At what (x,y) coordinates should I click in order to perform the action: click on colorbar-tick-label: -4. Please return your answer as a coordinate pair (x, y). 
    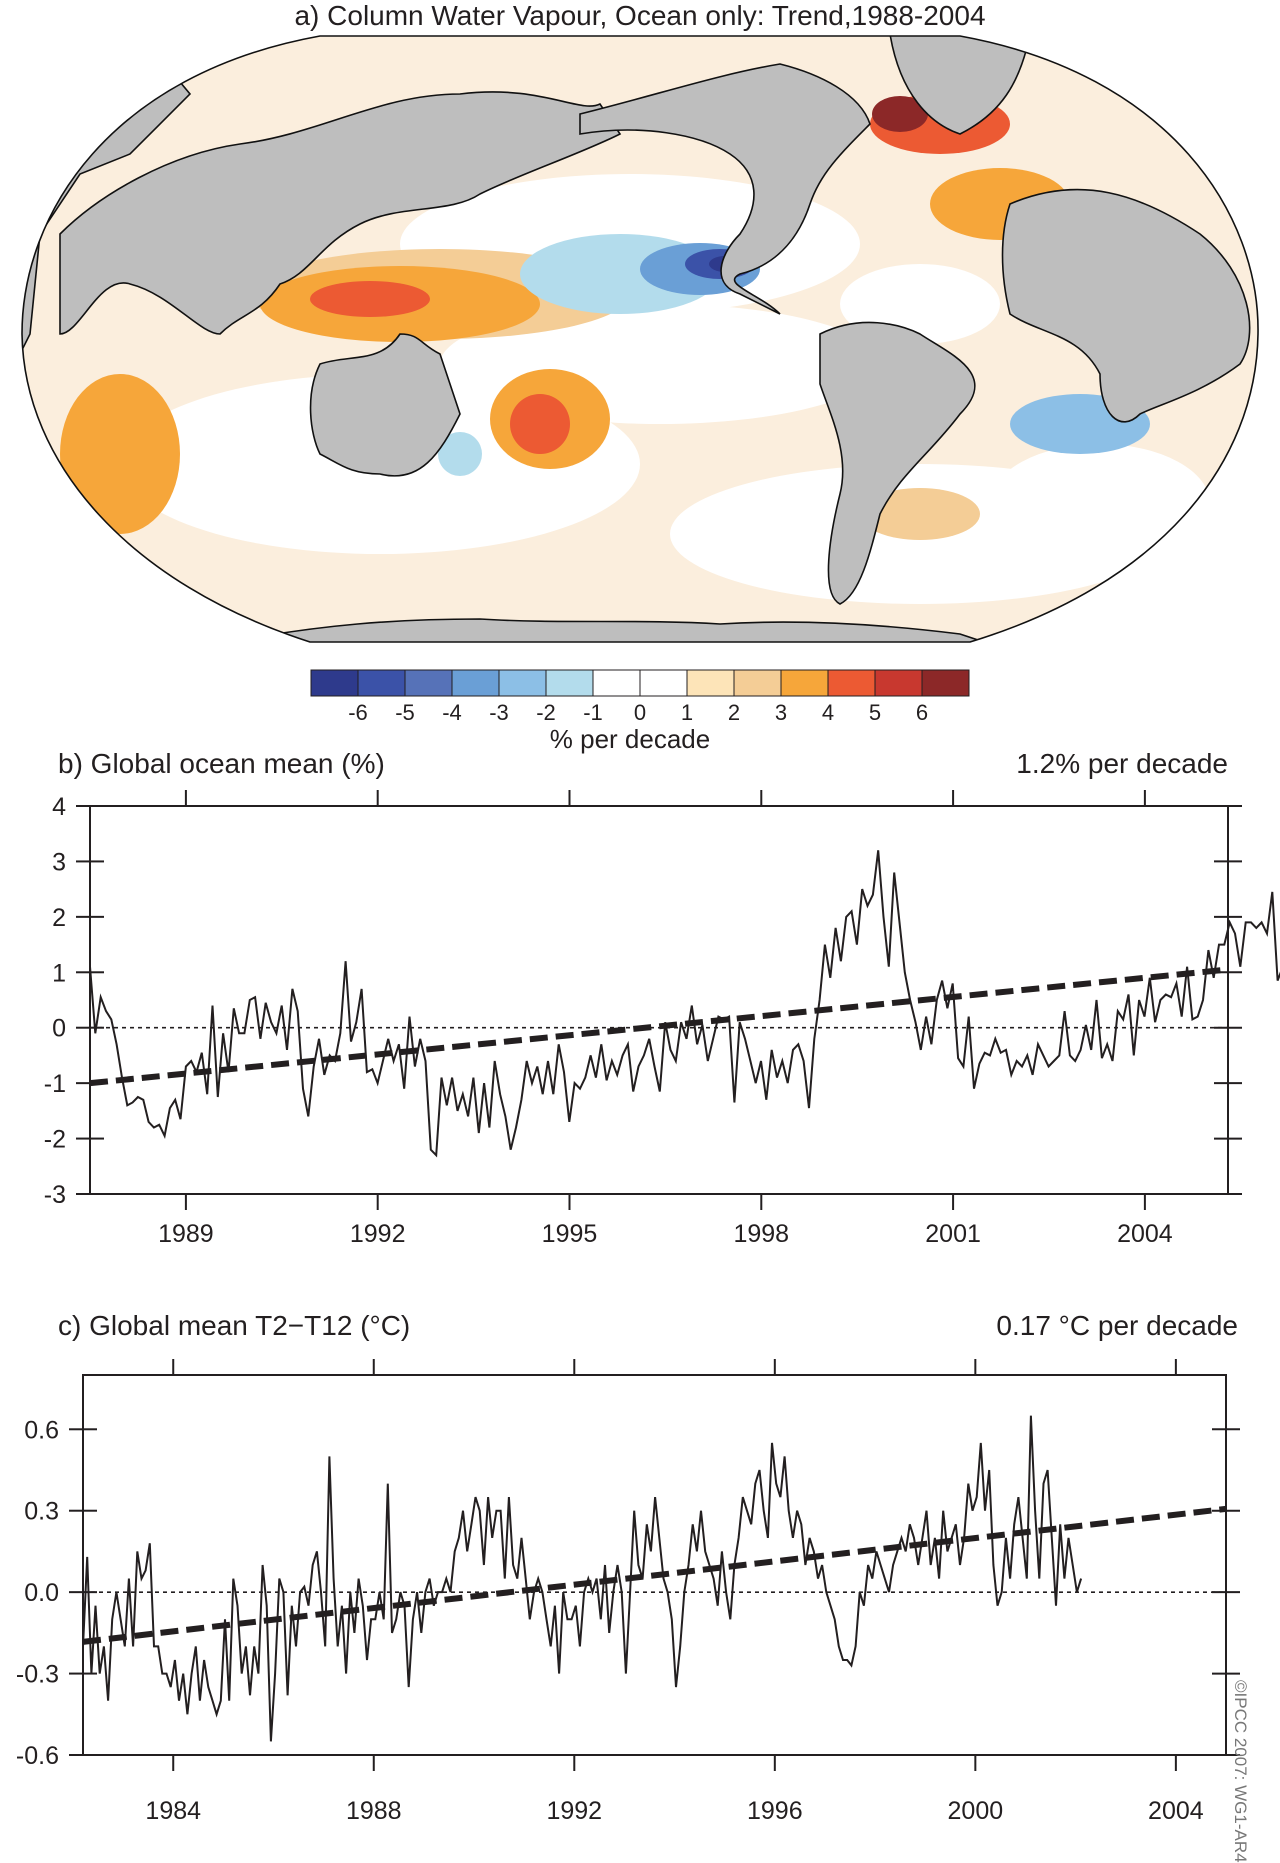
    Looking at the image, I should click on (452, 712).